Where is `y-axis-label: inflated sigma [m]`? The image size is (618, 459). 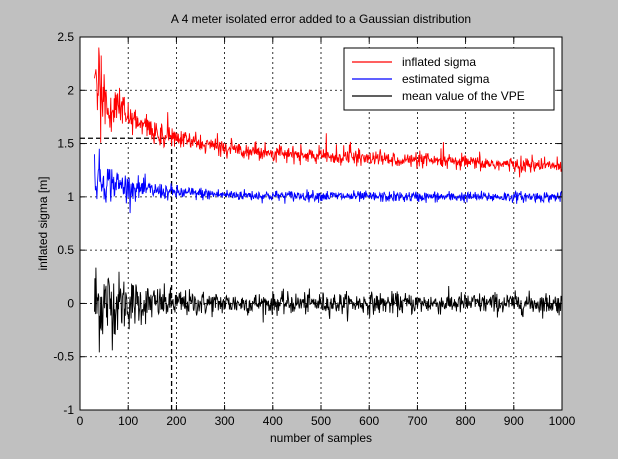 y-axis-label: inflated sigma [m] is located at coordinates (43, 223).